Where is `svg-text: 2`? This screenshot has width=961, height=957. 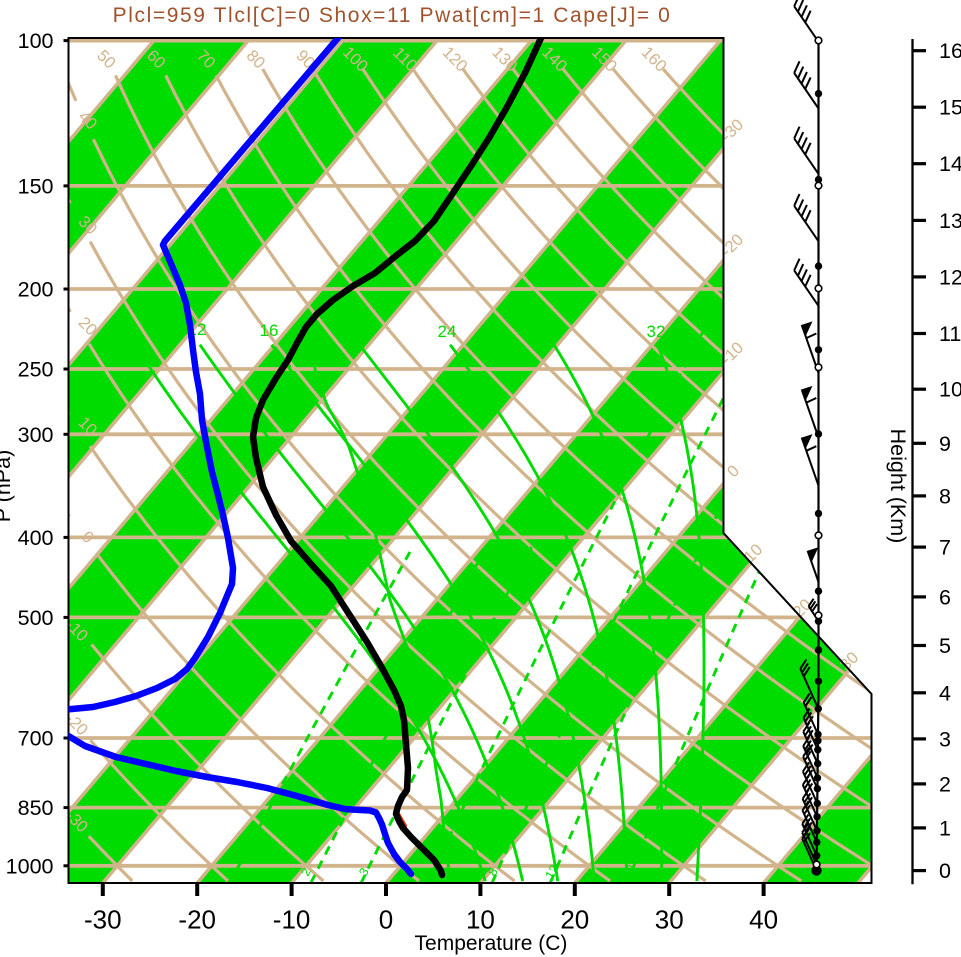
svg-text: 2 is located at coordinates (945, 784).